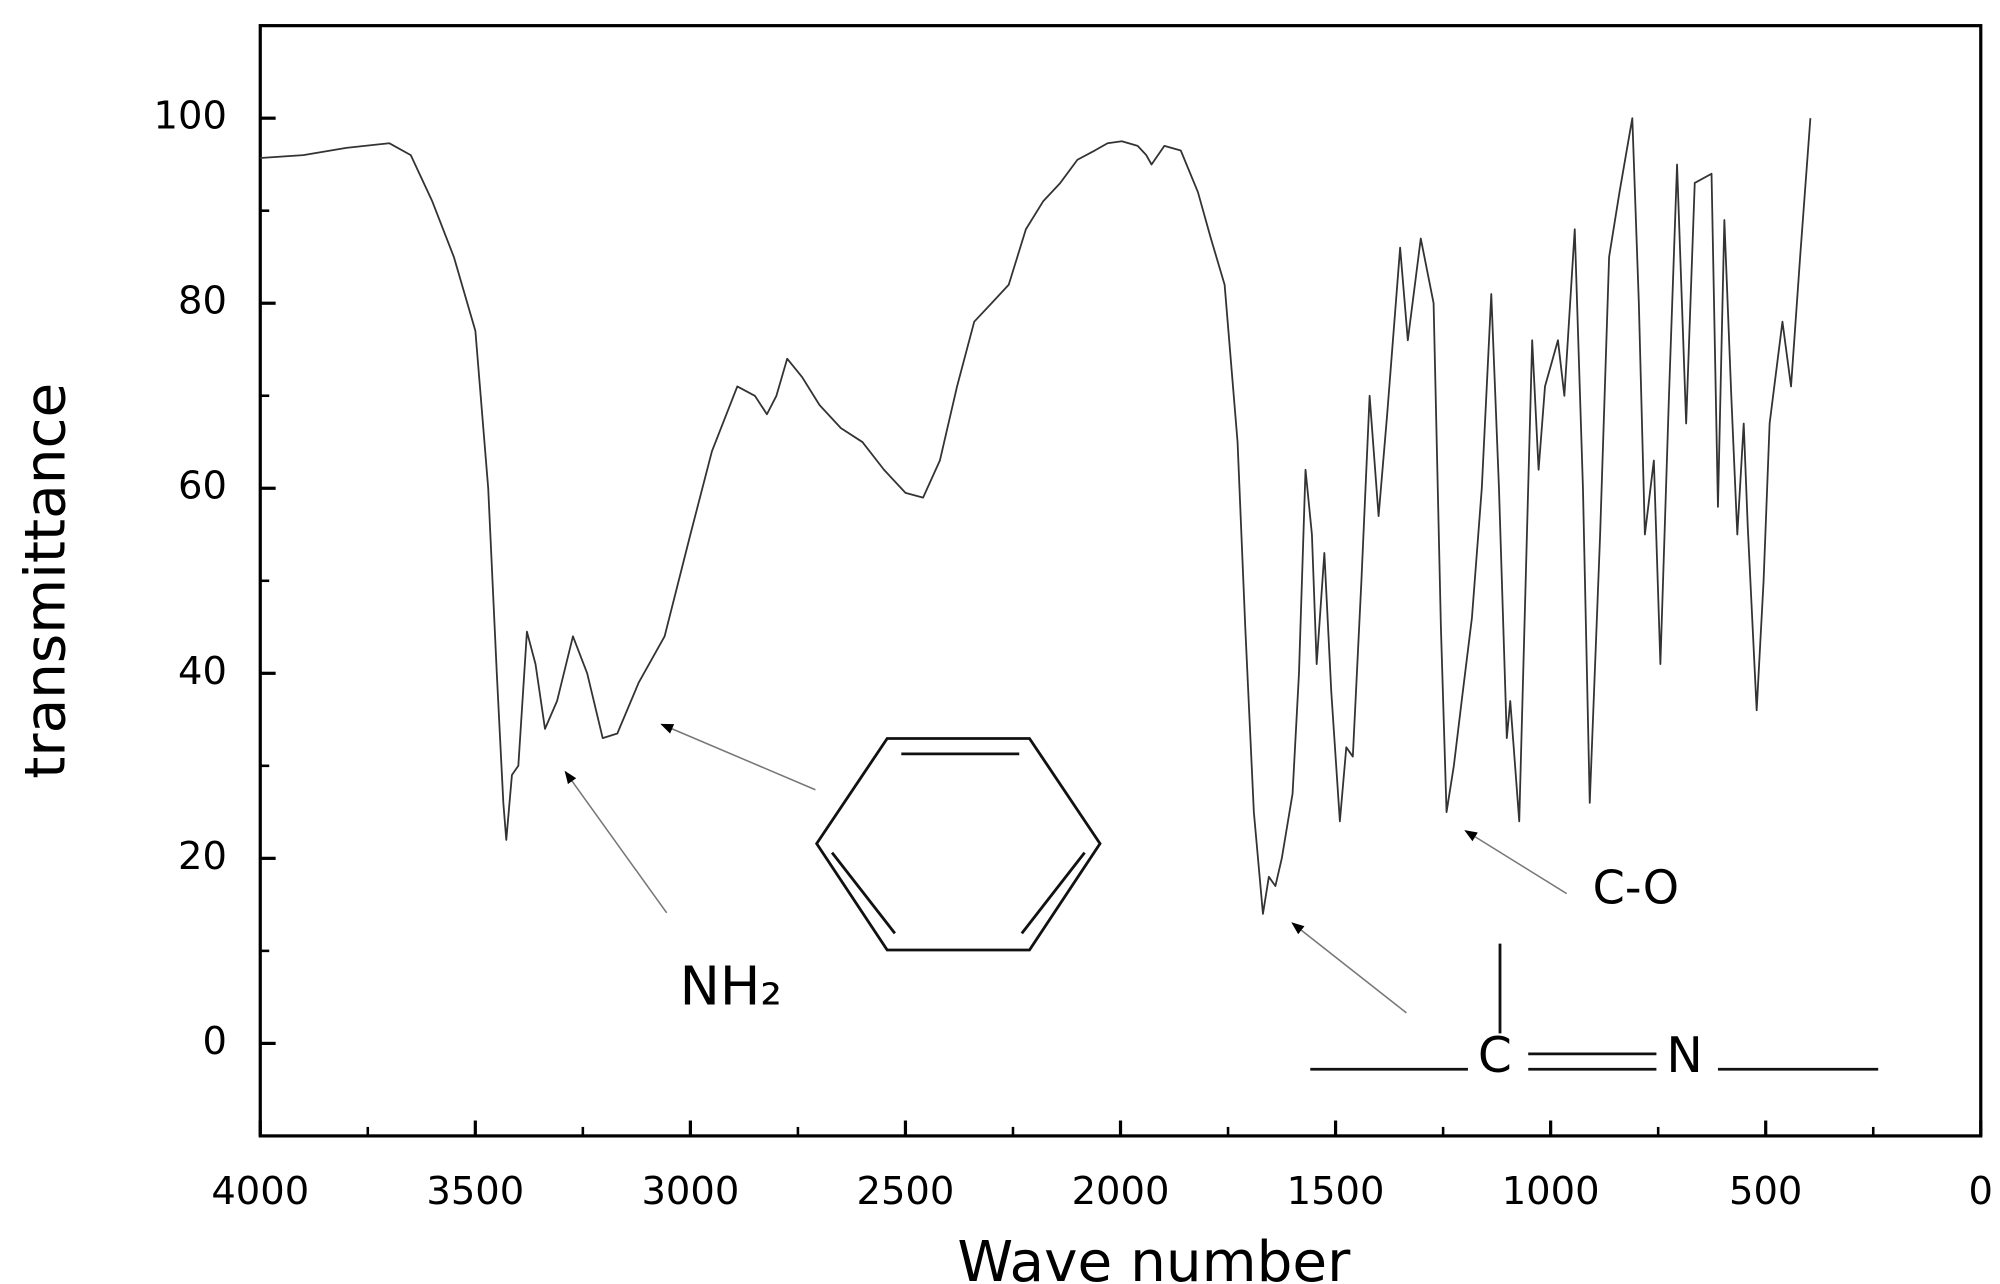  I want to click on atom-label: C, so click(1495, 1056).